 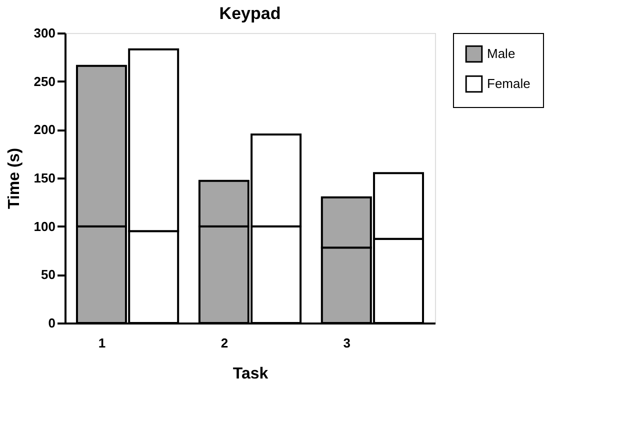 I want to click on y-tick-label: 100, so click(x=45, y=226).